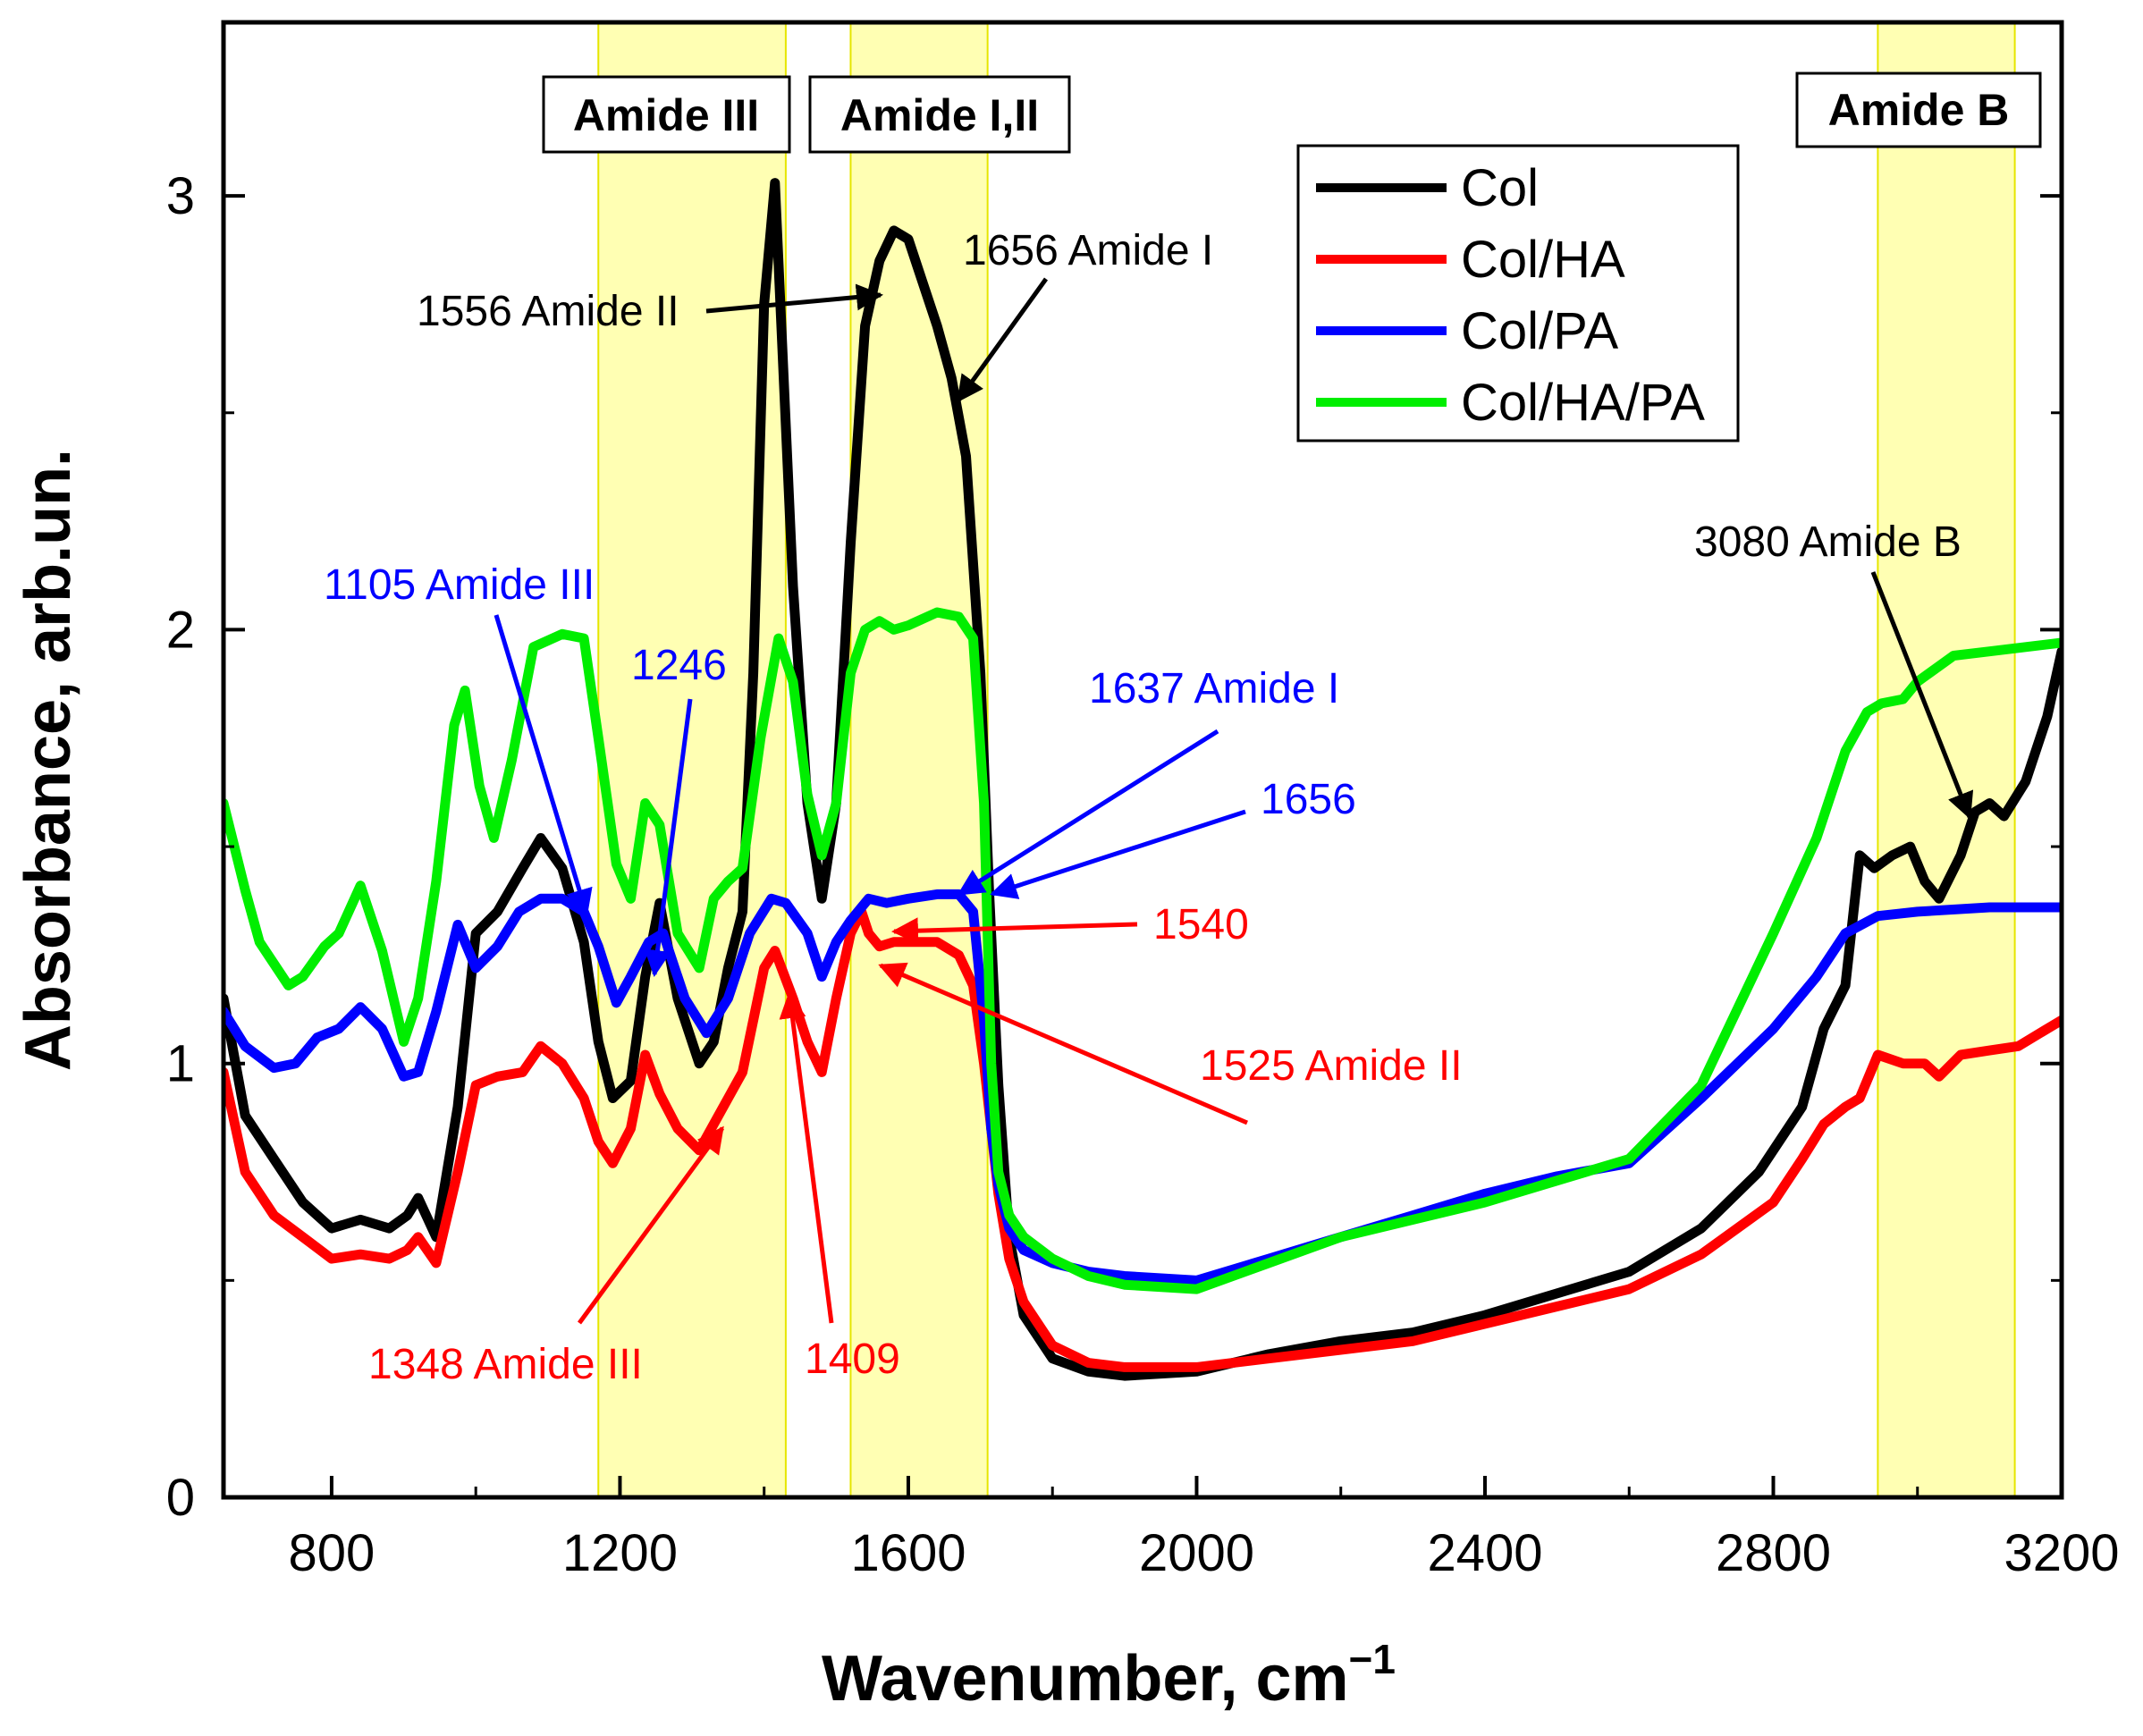 This screenshot has height=1736, width=2143. Describe the element at coordinates (332, 1553) in the screenshot. I see `x-tick-label: 800` at that location.